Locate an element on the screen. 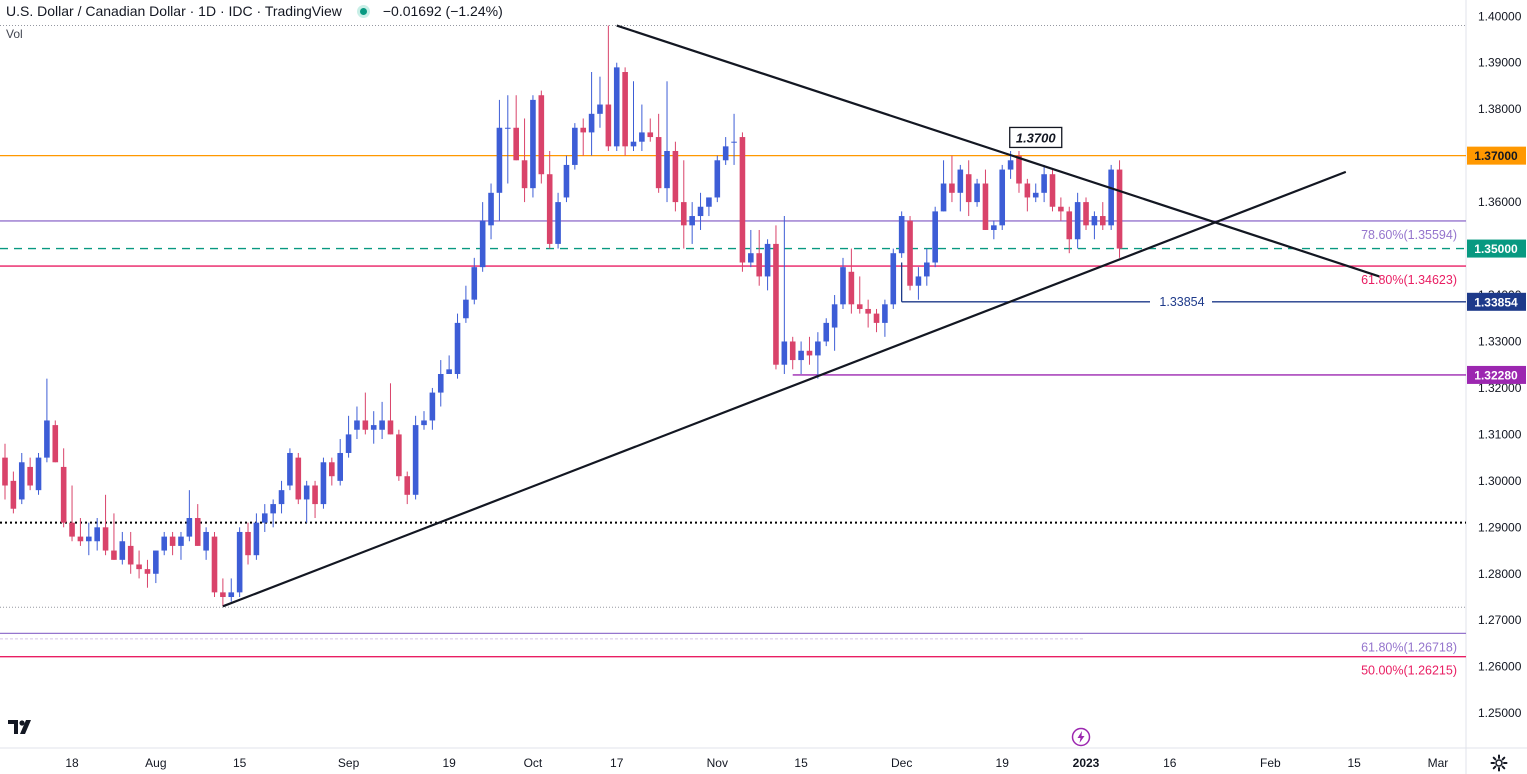  y-tick-8: 1.33000 is located at coordinates (1500, 341).